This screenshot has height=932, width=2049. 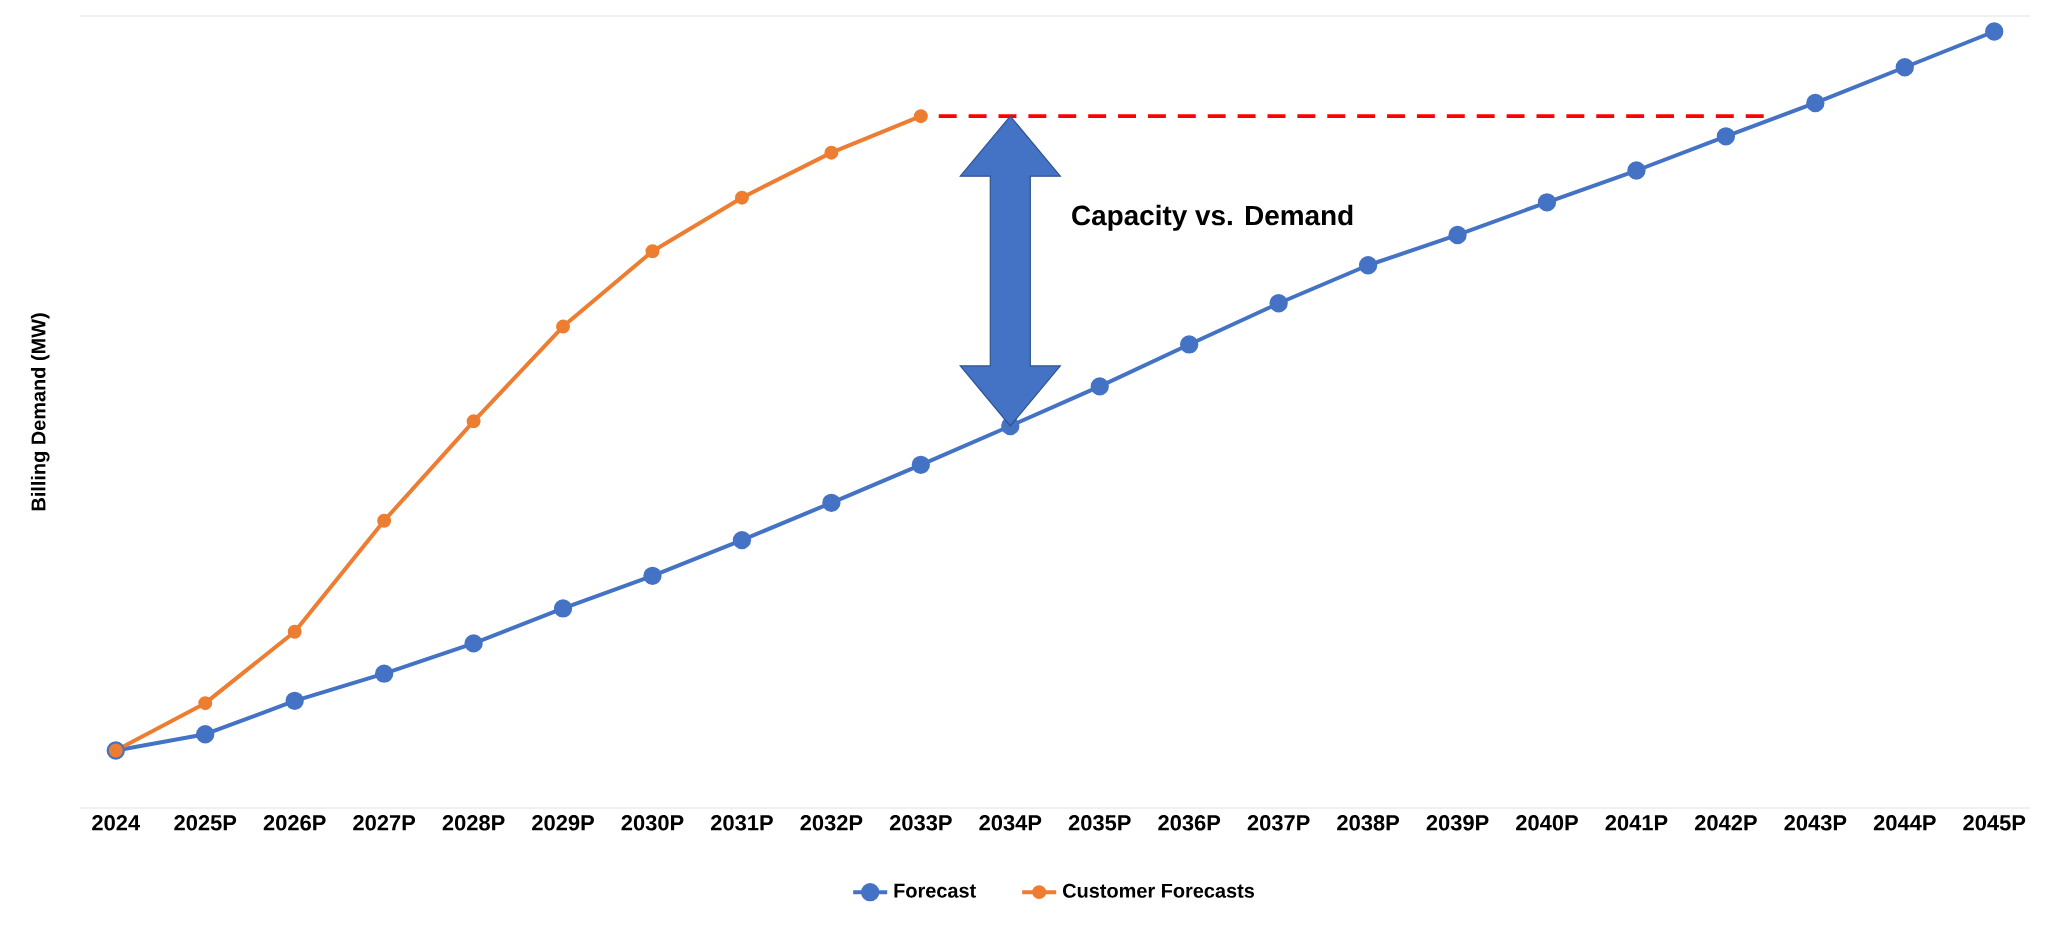 What do you see at coordinates (1457, 823) in the screenshot?
I see `x-tick-label: 2039P` at bounding box center [1457, 823].